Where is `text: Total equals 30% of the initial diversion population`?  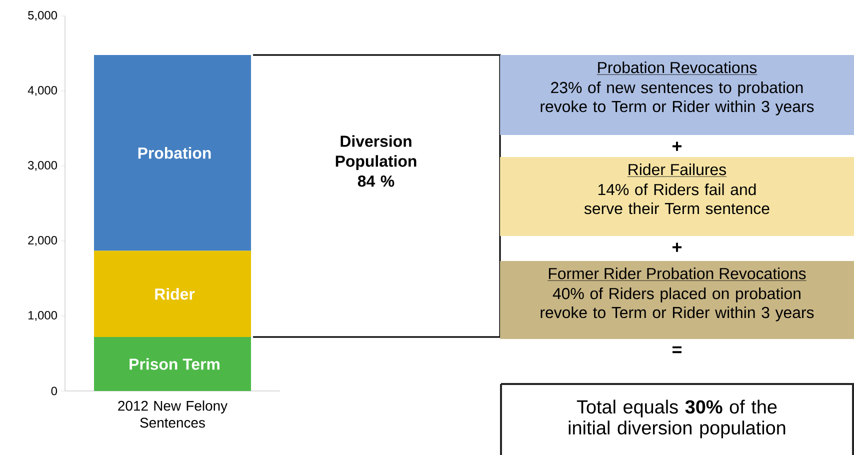
text: Total equals 30% of the initial diversion population is located at coordinates (677, 419).